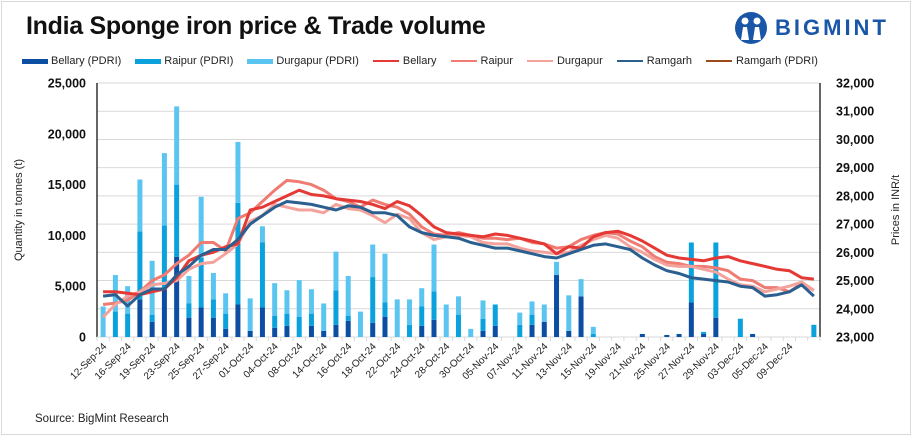 Image resolution: width=914 pixels, height=438 pixels. What do you see at coordinates (669, 61) in the screenshot?
I see `legend-label: Ramgarh` at bounding box center [669, 61].